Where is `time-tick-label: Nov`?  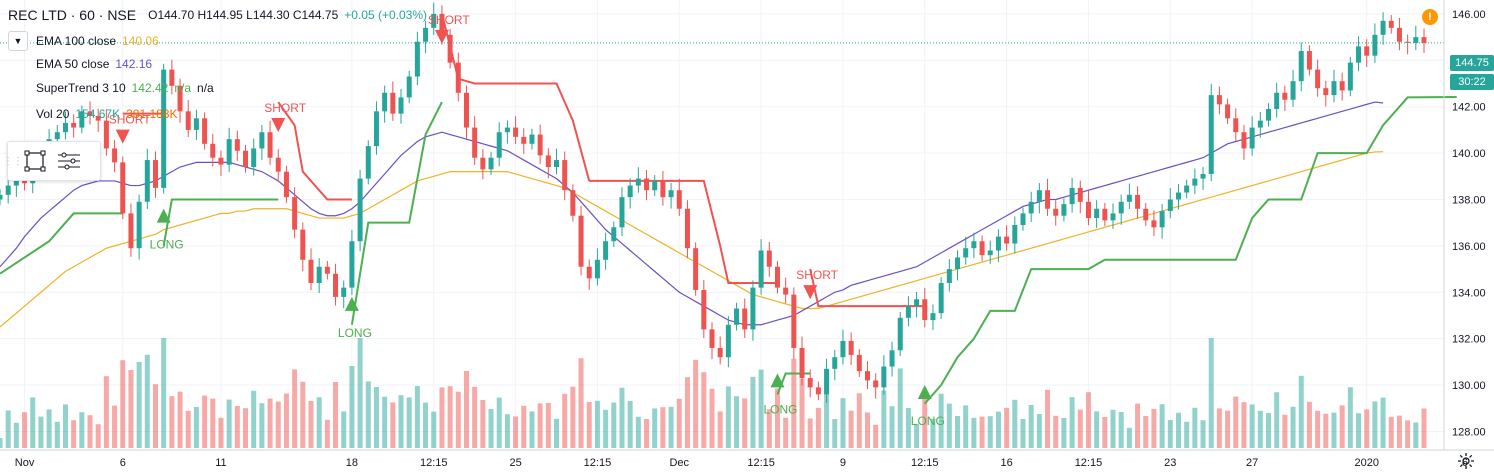 time-tick-label: Nov is located at coordinates (25, 463).